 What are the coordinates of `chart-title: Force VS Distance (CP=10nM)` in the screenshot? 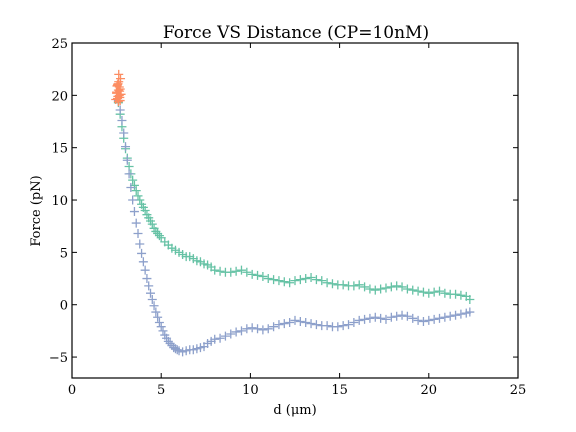 It's located at (296, 33).